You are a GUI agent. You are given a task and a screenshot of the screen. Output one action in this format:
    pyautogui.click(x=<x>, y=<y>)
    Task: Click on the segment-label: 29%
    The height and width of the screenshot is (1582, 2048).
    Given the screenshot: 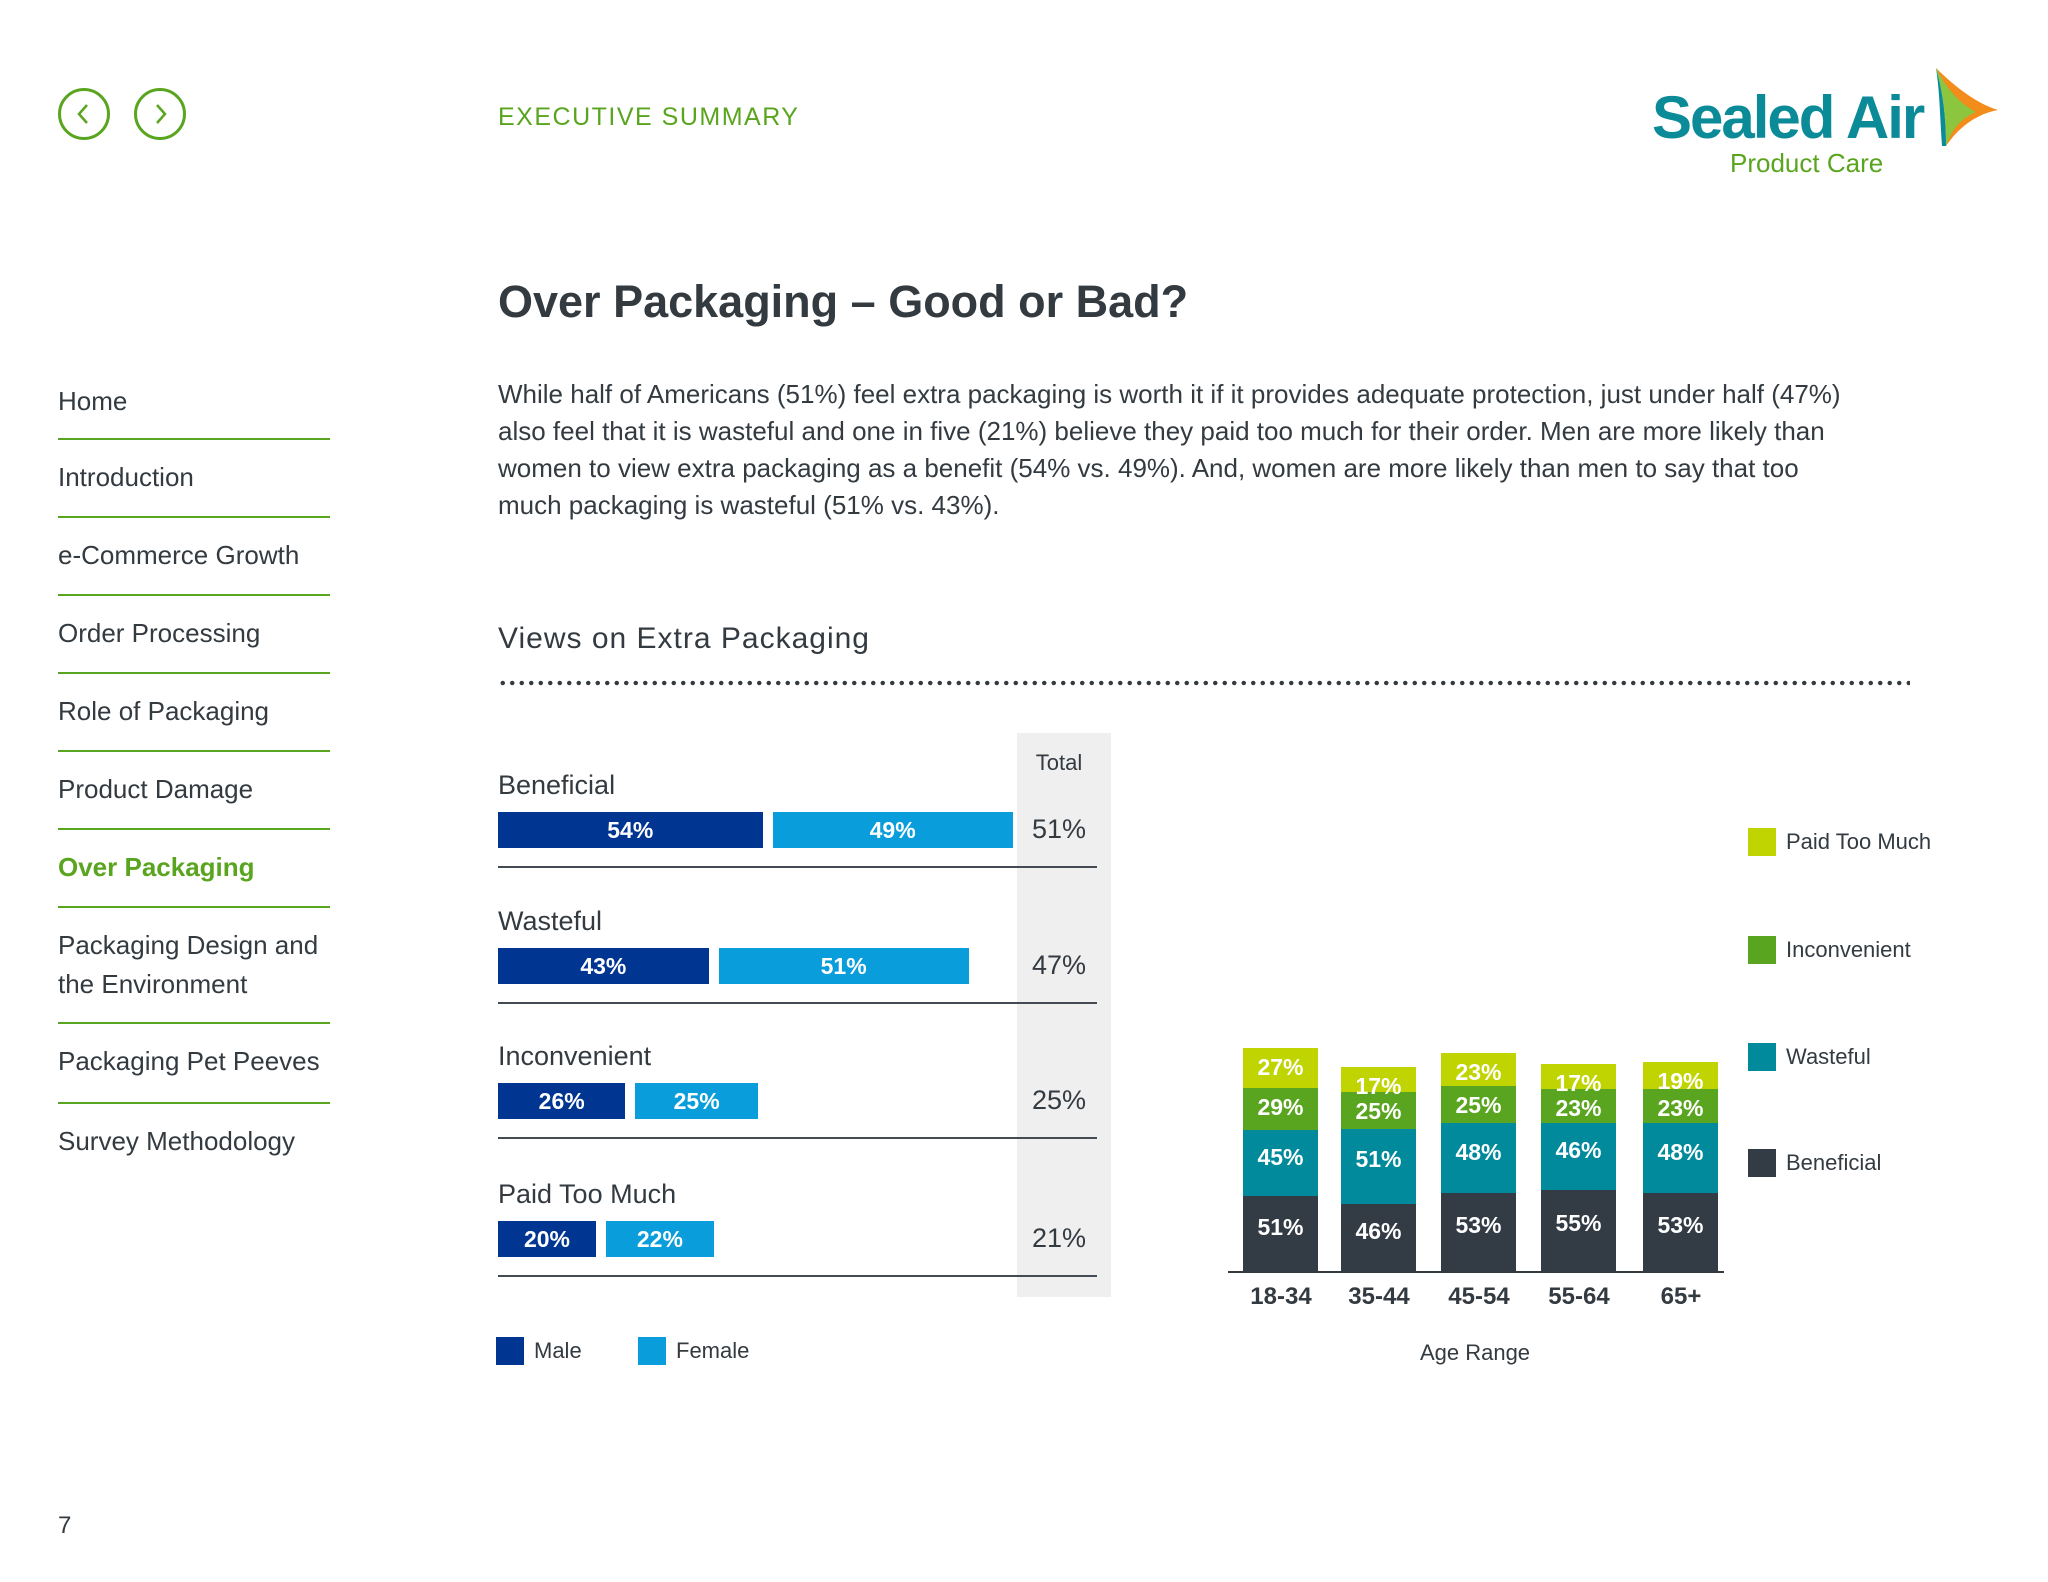 What is the action you would take?
    pyautogui.click(x=1280, y=1106)
    